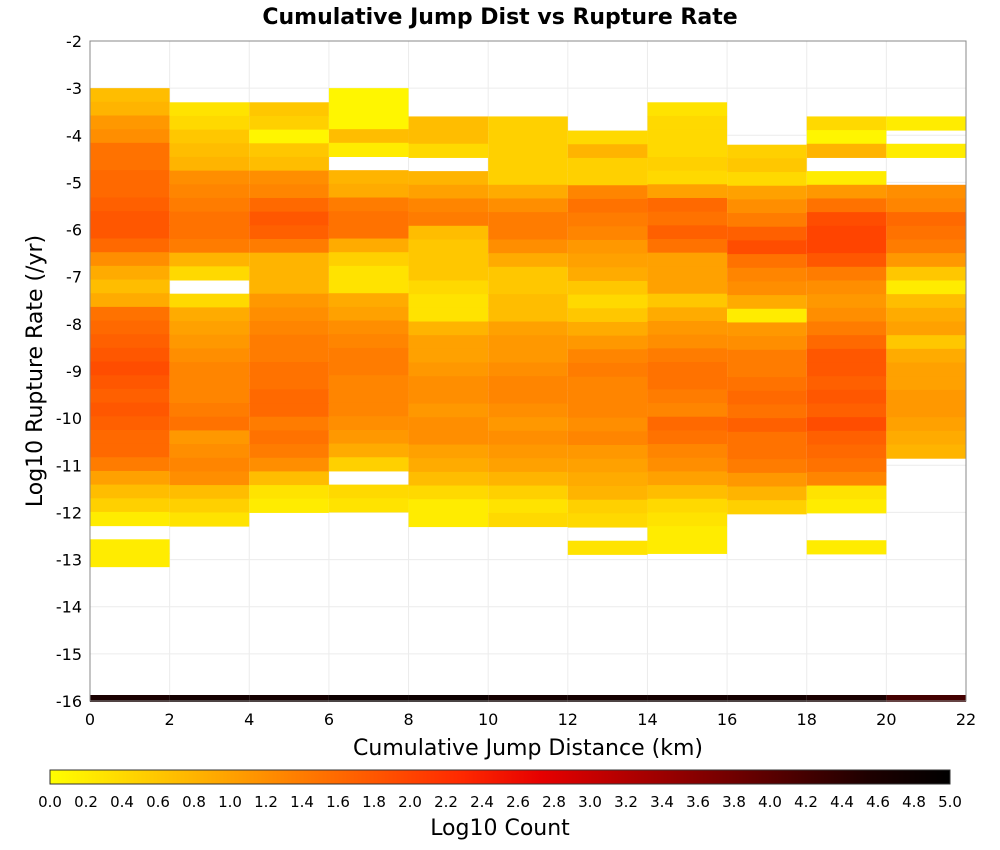  I want to click on x-tick-label: 6, so click(329, 719).